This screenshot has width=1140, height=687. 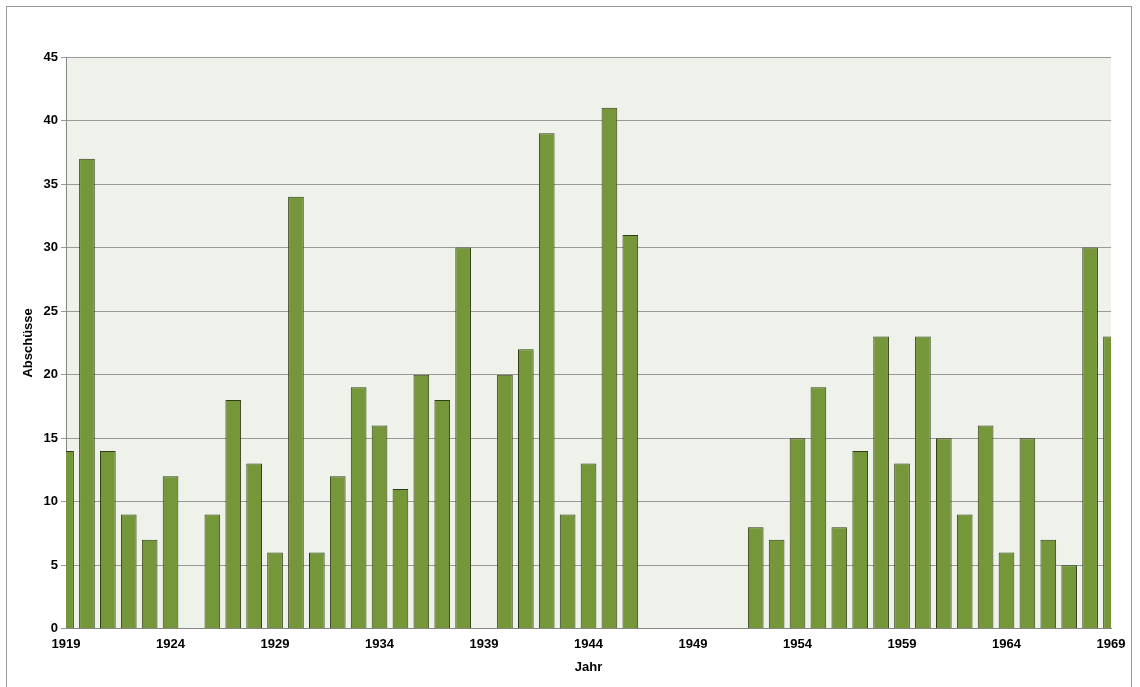 I want to click on x-tick-label: 1934, so click(x=380, y=644).